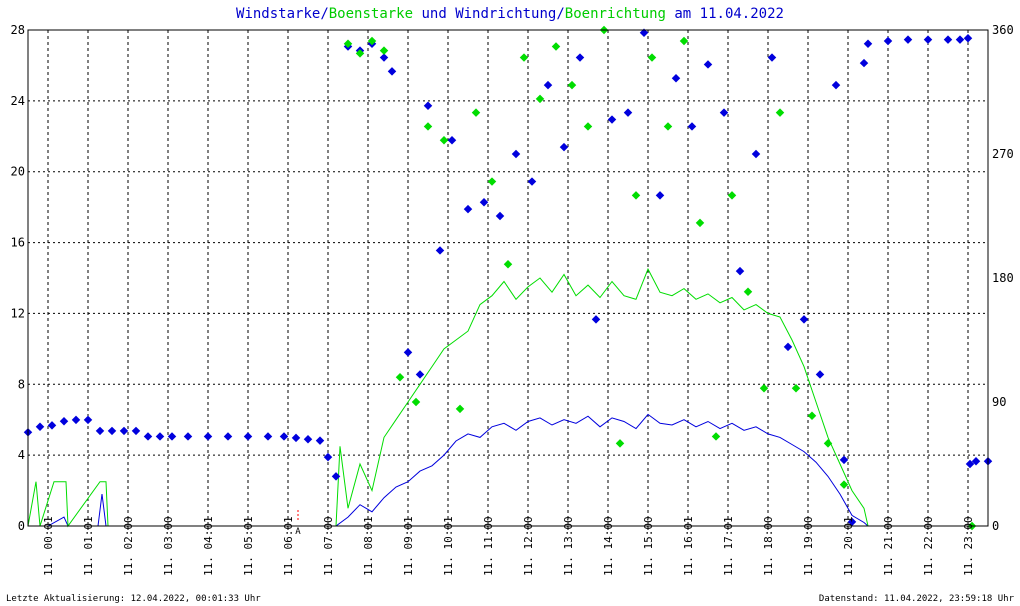 The width and height of the screenshot is (1020, 606). What do you see at coordinates (368, 546) in the screenshot?
I see `x-tick-label: 11. 08:01` at bounding box center [368, 546].